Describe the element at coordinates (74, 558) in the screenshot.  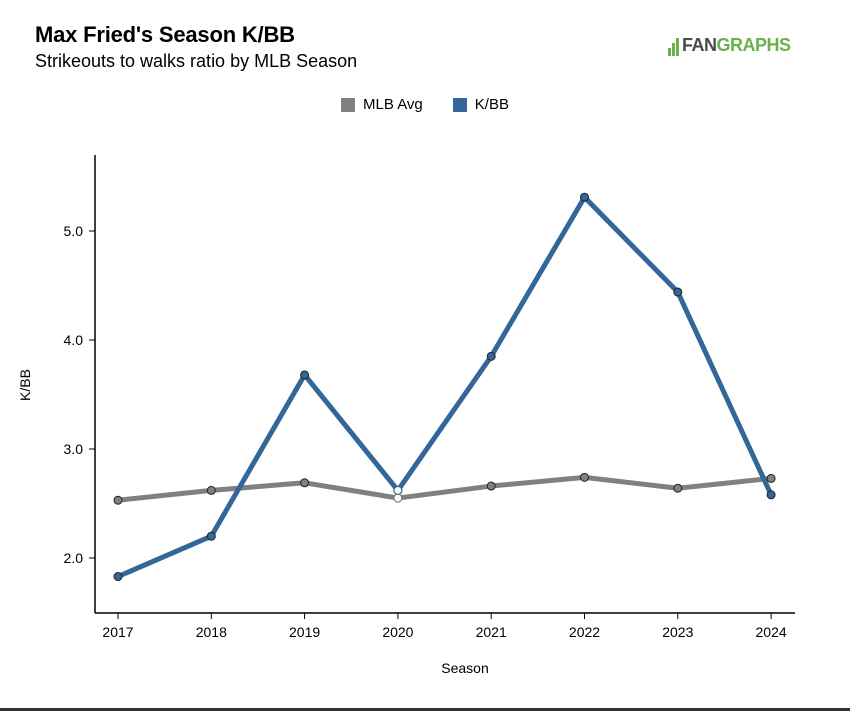
I see `y-tick-label: 2.0` at that location.